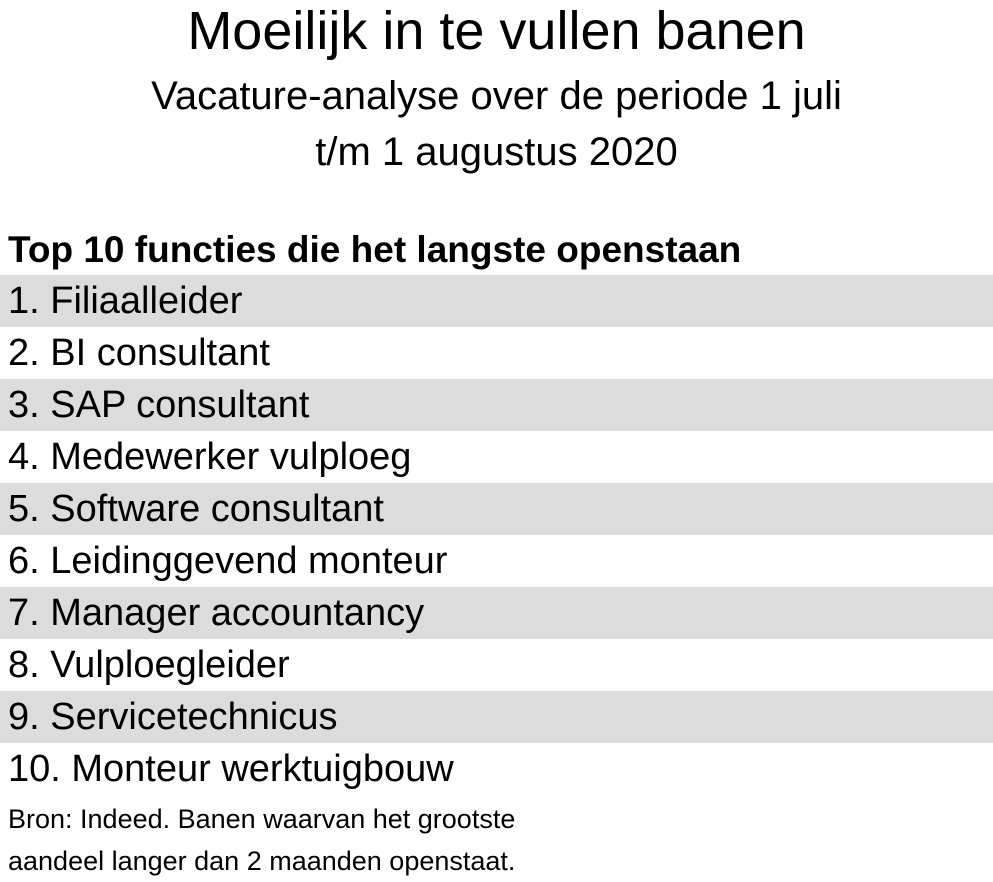 This screenshot has width=993, height=882. I want to click on page-title: Moeilijk in te vullen banen, so click(496, 31).